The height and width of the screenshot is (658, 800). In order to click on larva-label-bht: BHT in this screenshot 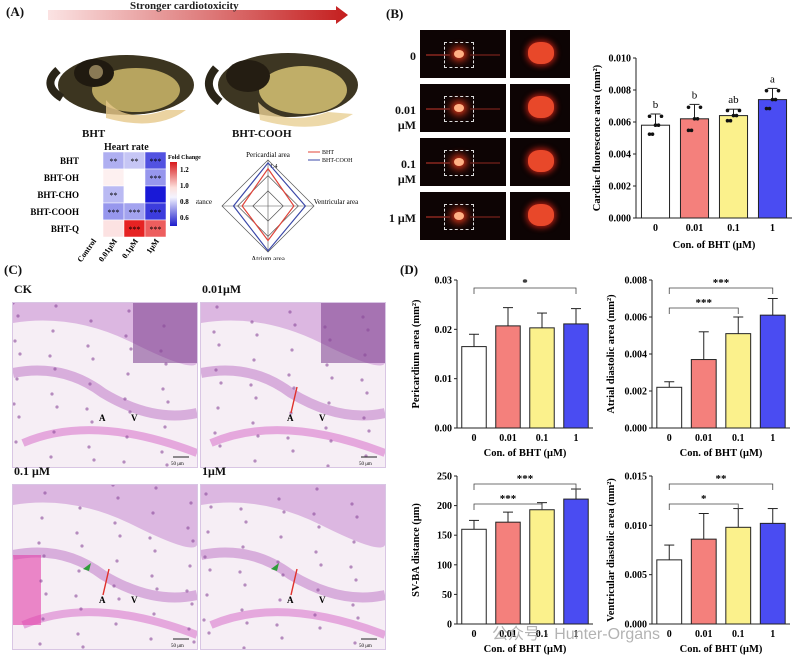, I will do `click(94, 134)`.